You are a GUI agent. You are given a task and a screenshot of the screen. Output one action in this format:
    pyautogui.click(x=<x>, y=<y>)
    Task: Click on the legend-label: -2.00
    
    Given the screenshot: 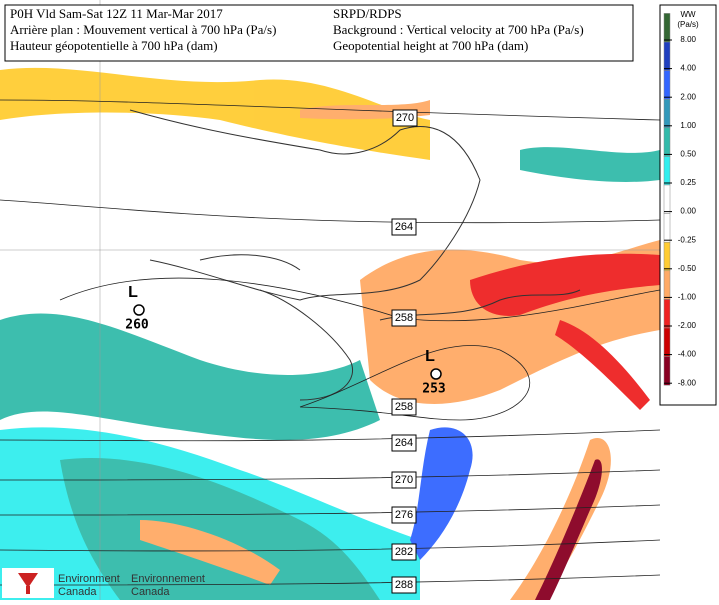 What is the action you would take?
    pyautogui.click(x=687, y=325)
    